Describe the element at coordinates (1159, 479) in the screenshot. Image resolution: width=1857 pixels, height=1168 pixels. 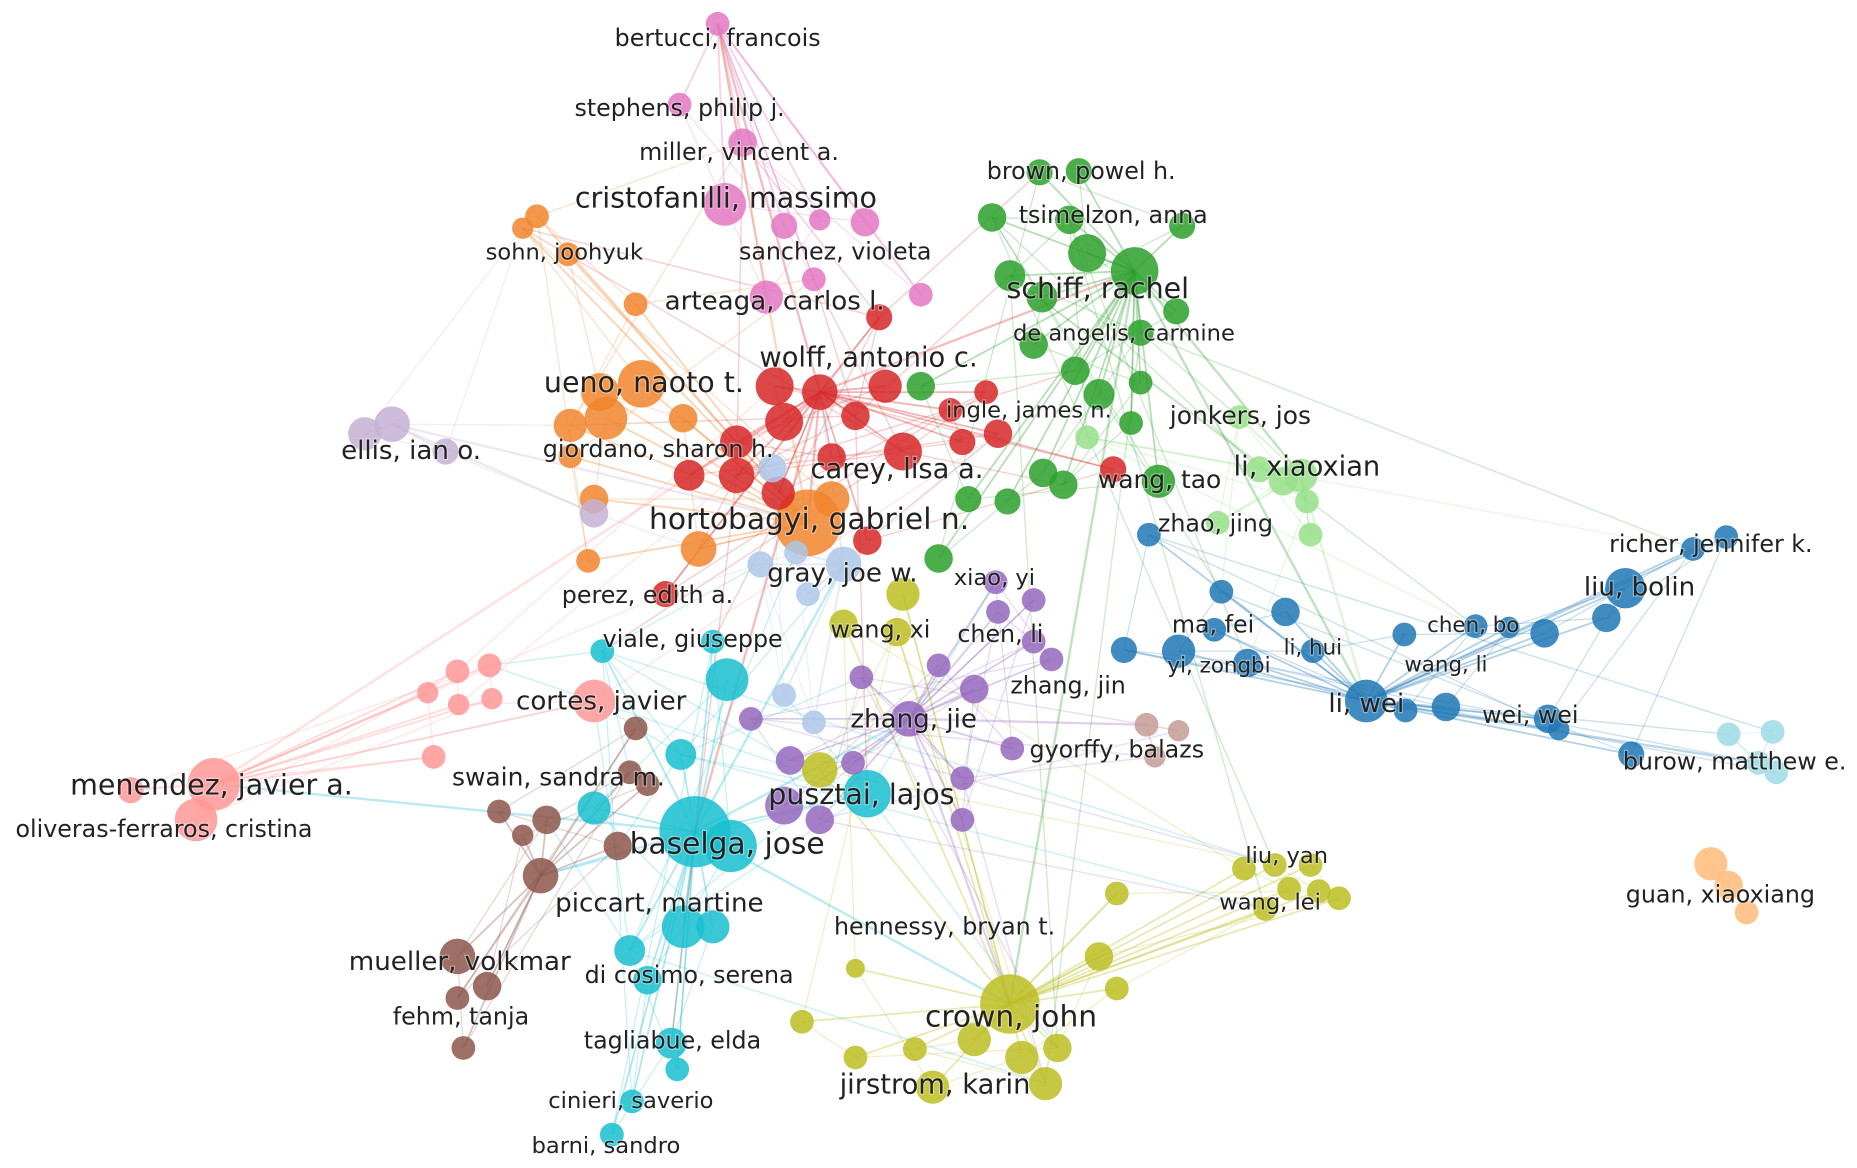
I see `node-label: wang, tao` at that location.